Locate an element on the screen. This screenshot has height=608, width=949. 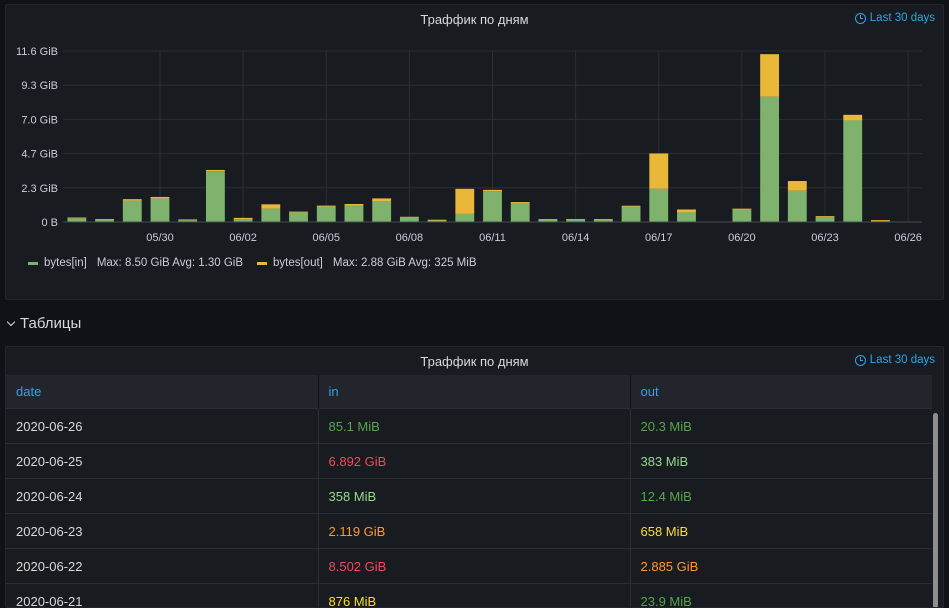
cell-out: 2.885 GiB is located at coordinates (781, 566).